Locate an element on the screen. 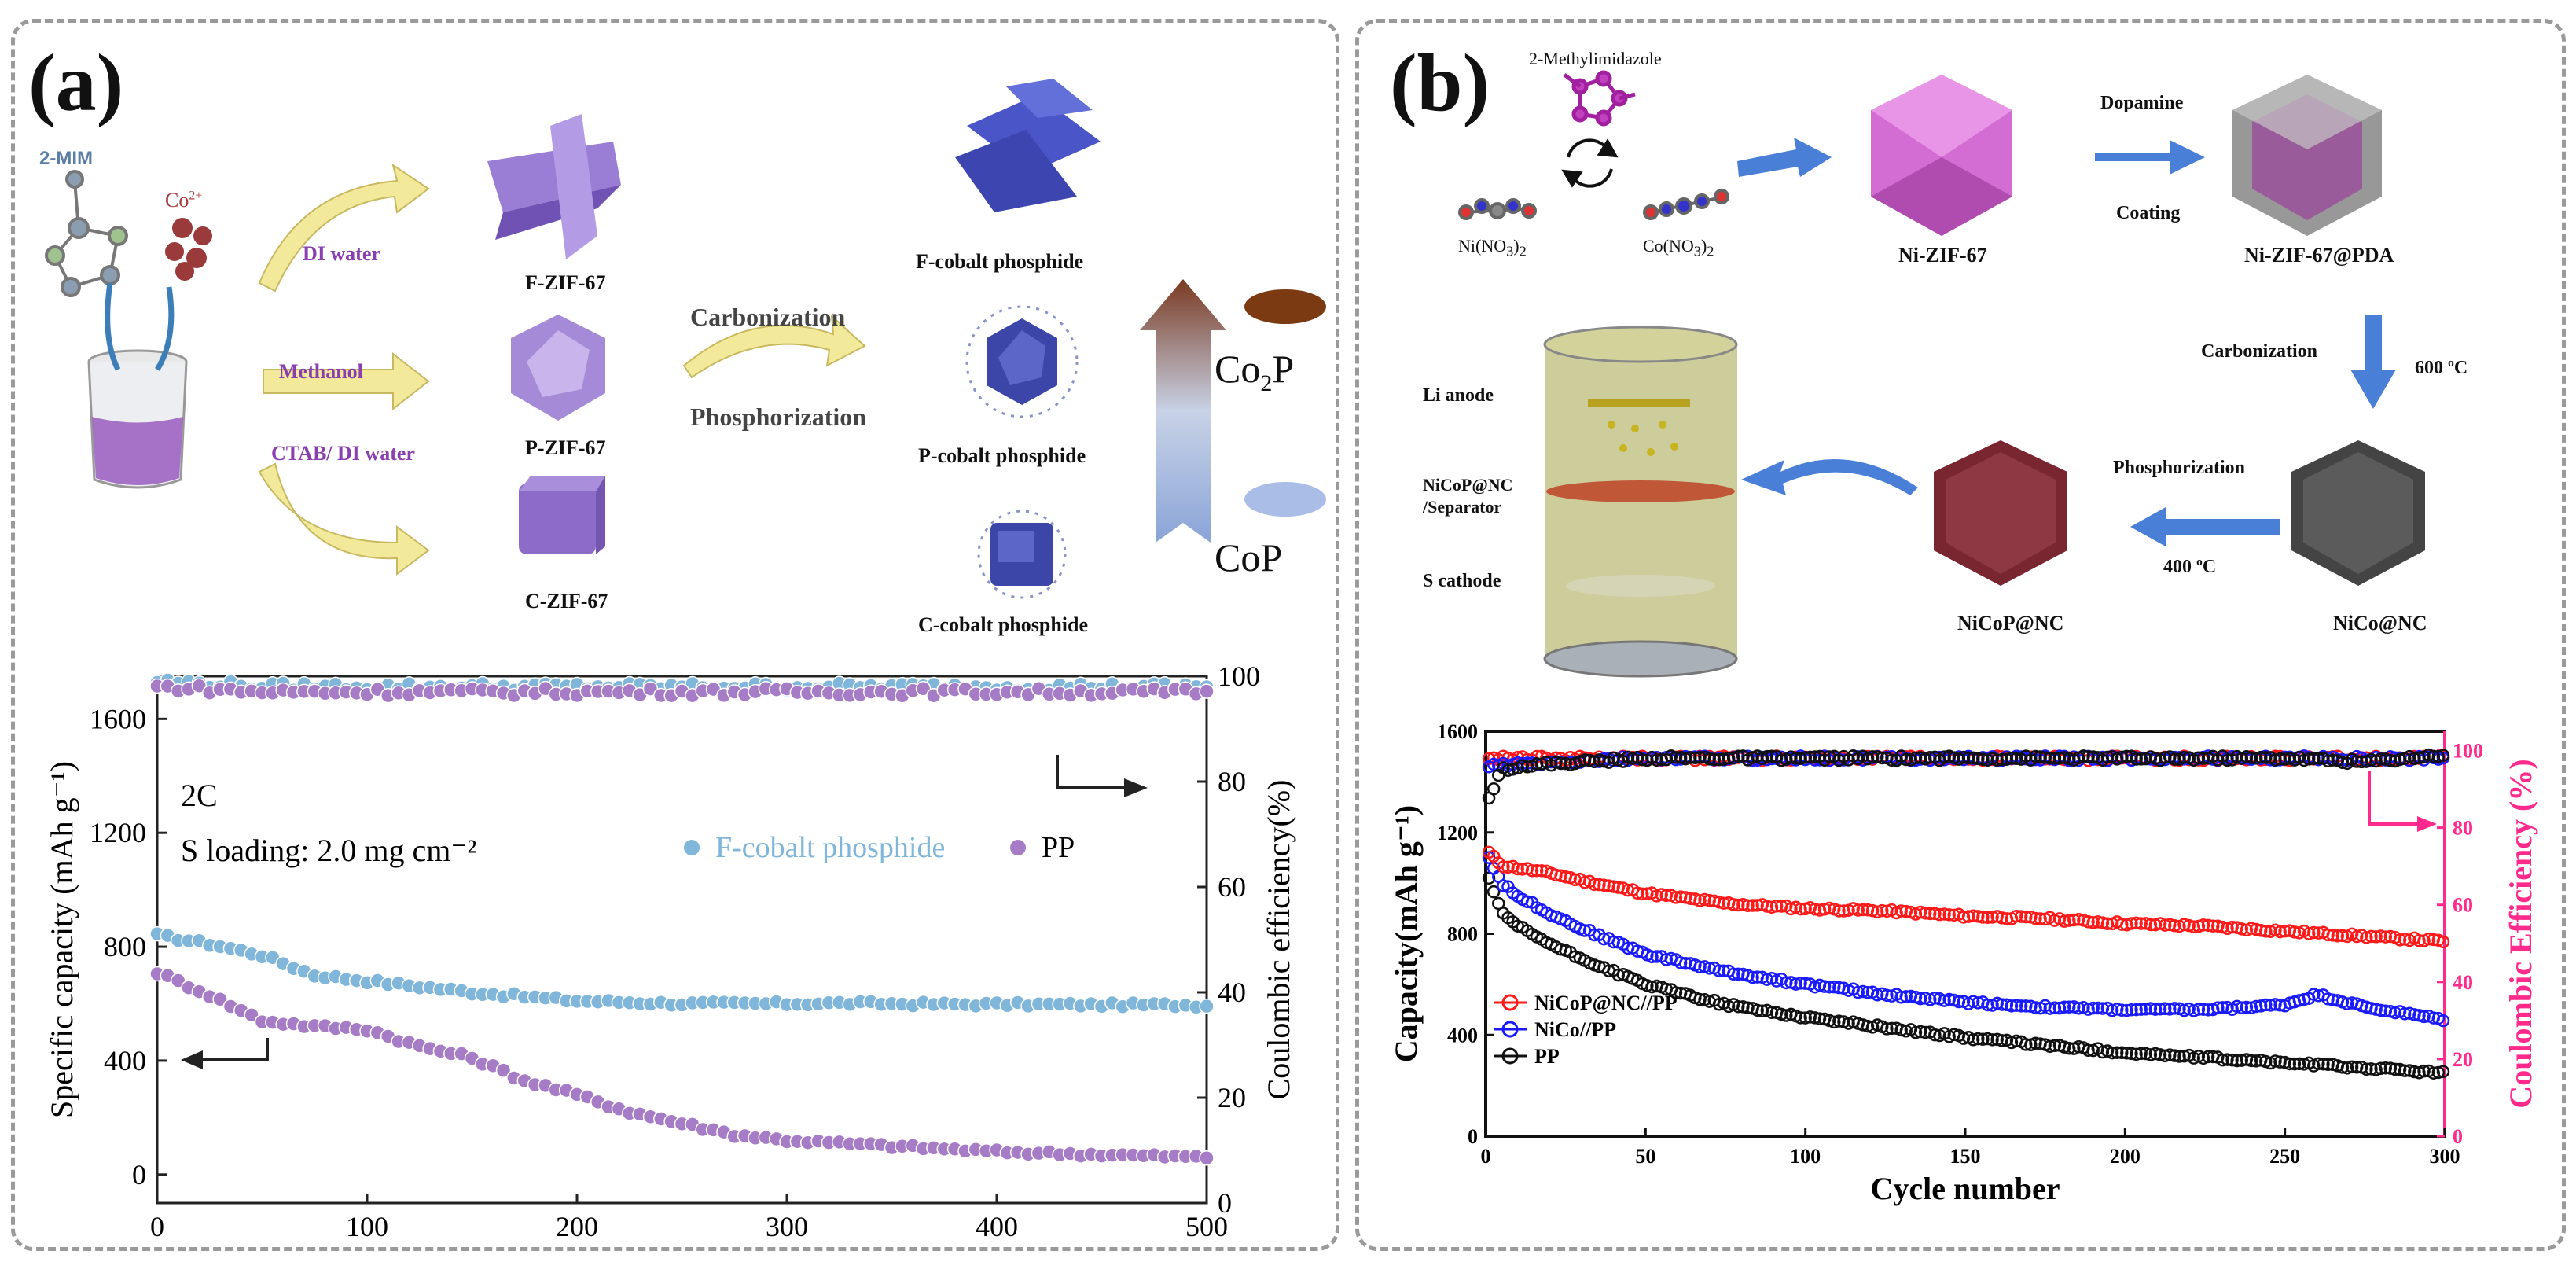  chart-b-ytick-label: 400 is located at coordinates (1462, 1035).